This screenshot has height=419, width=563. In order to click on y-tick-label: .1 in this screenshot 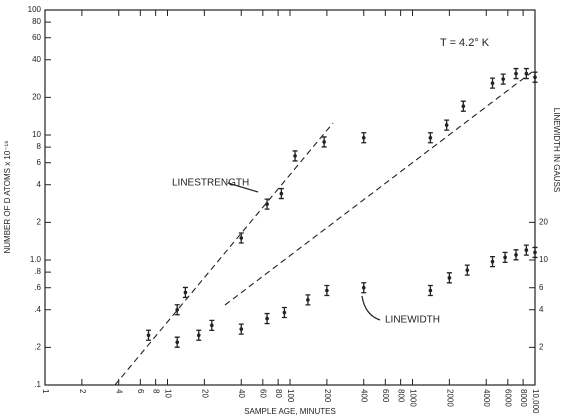, I will do `click(37, 384)`.